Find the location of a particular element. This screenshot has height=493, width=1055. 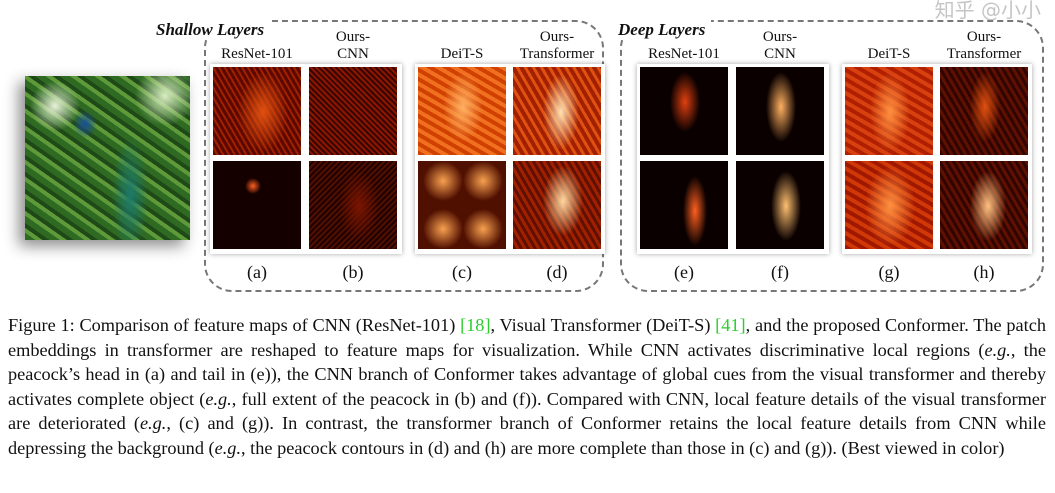

subfigure-label: (f) is located at coordinates (780, 272).